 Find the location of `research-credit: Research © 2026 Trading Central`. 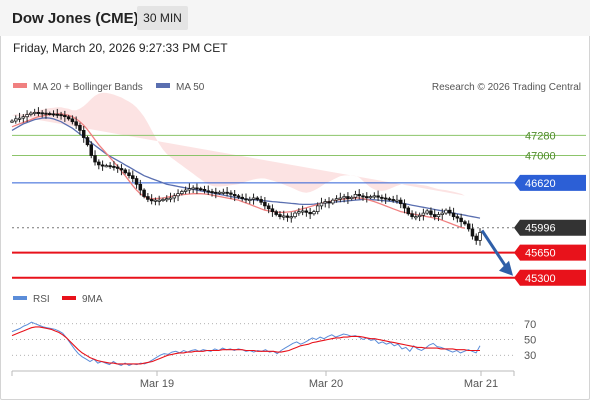

research-credit: Research © 2026 Trading Central is located at coordinates (506, 87).